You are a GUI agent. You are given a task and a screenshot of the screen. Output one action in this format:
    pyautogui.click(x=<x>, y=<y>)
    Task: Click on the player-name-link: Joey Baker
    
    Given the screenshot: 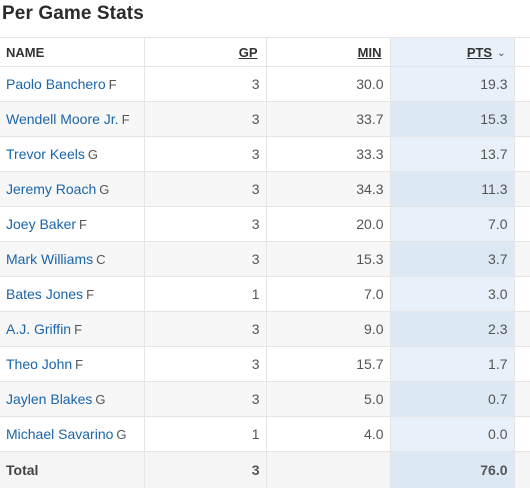 What is the action you would take?
    pyautogui.click(x=41, y=224)
    